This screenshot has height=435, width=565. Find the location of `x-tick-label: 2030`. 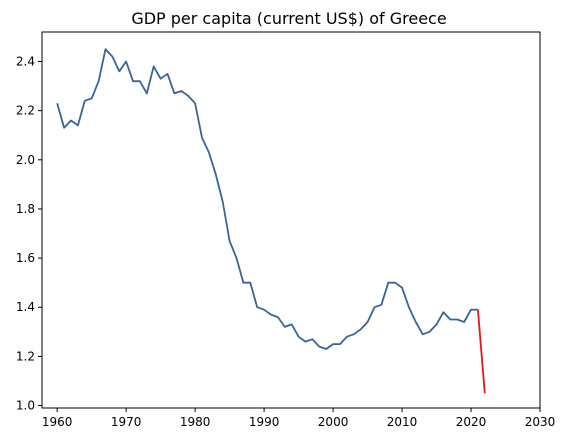

x-tick-label: 2030 is located at coordinates (540, 422).